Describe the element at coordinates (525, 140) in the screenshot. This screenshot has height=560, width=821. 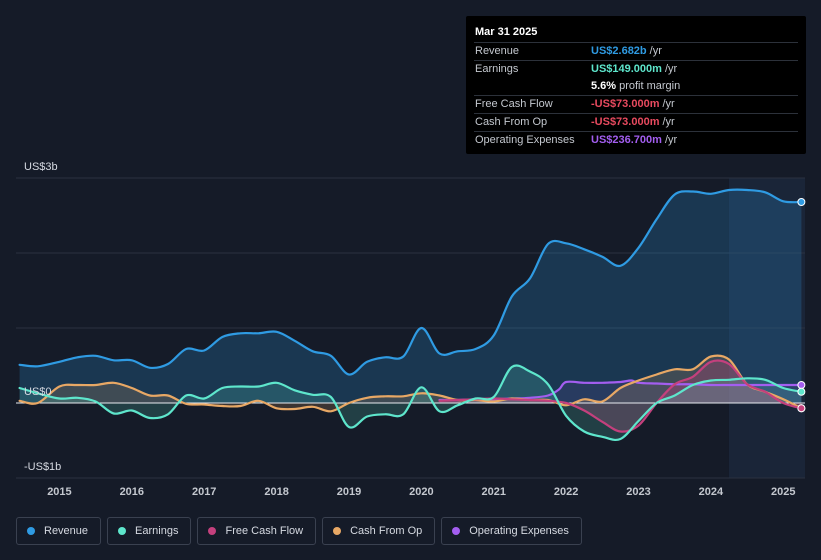
I see `tooltip-label: Operating Expenses` at that location.